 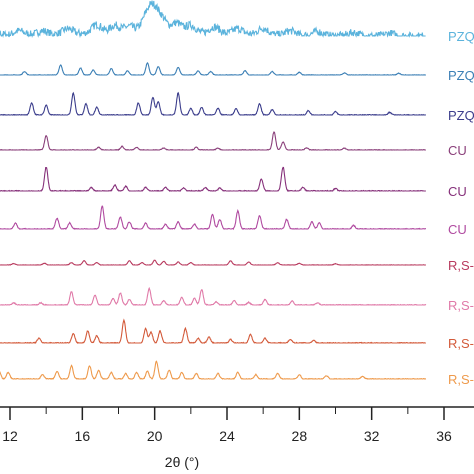 I want to click on x-tick-label: 16, so click(x=83, y=436).